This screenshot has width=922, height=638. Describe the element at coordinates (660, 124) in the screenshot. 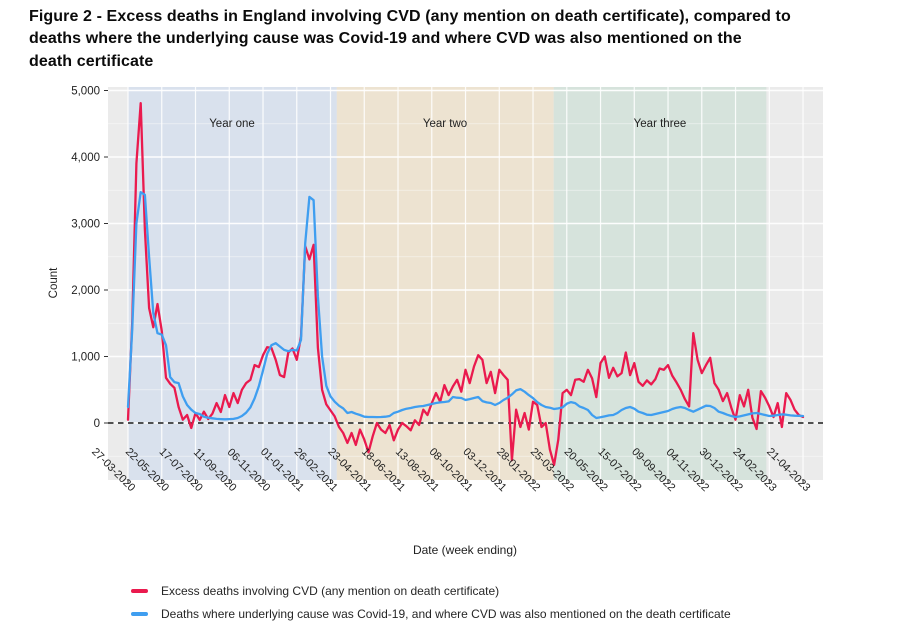

I see `year-region-label: Year three` at that location.